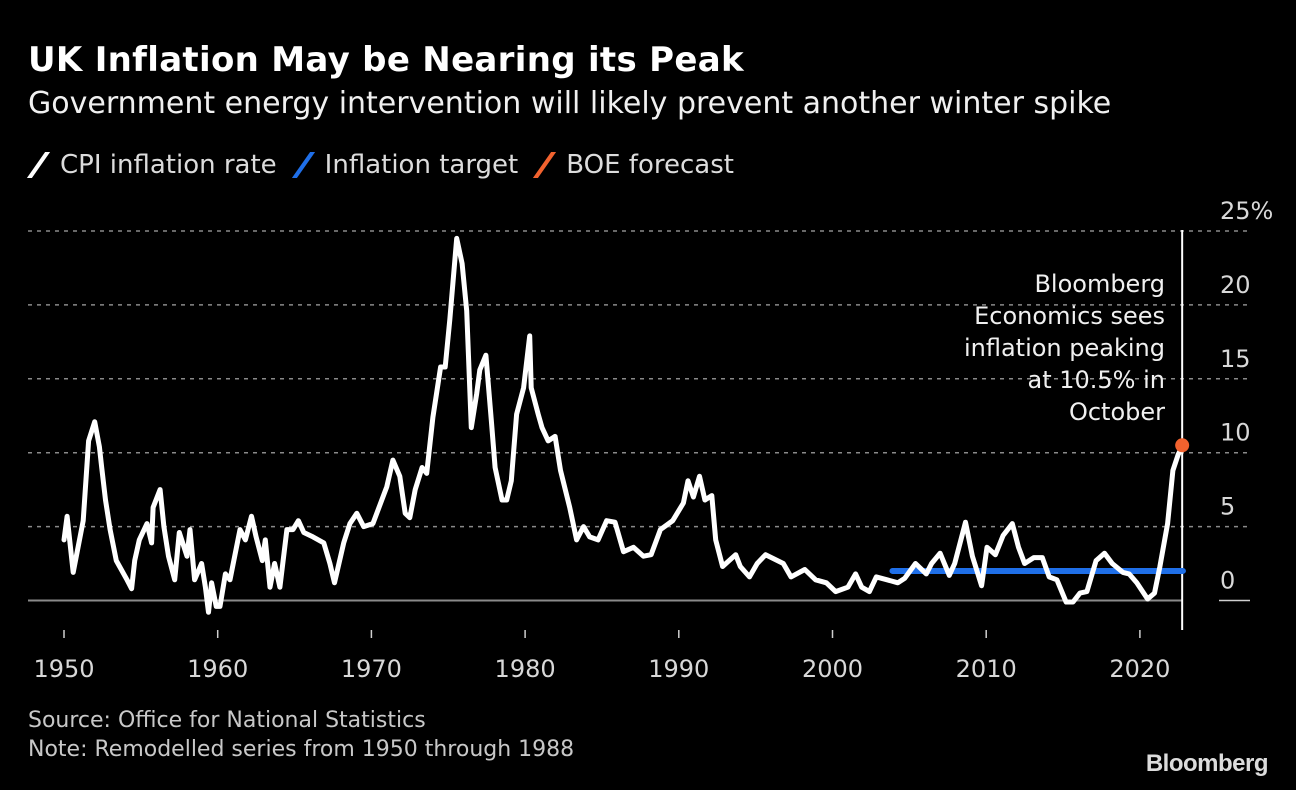 This screenshot has width=1296, height=790. I want to click on x-tick-label: 2020, so click(1139, 669).